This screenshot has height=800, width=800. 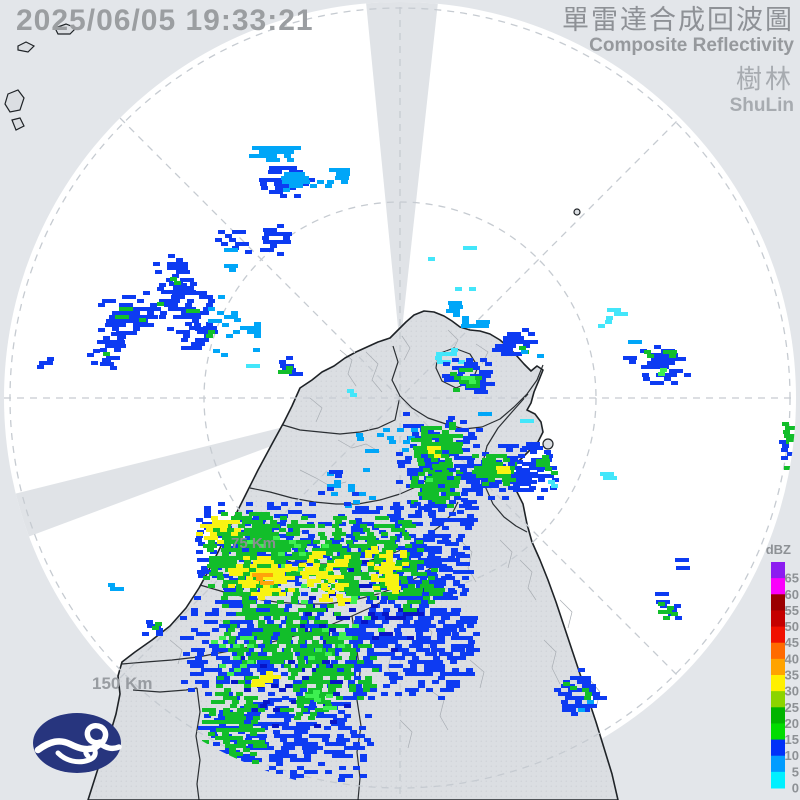 I want to click on dbz-unit-label: dBZ, so click(x=778, y=549).